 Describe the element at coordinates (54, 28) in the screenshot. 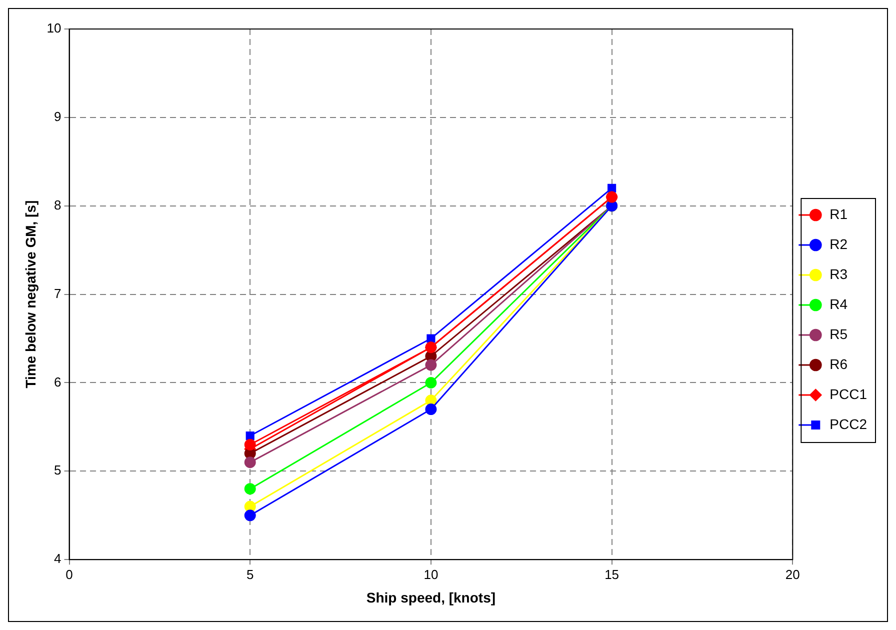

I see `y-tick-label: 10` at that location.